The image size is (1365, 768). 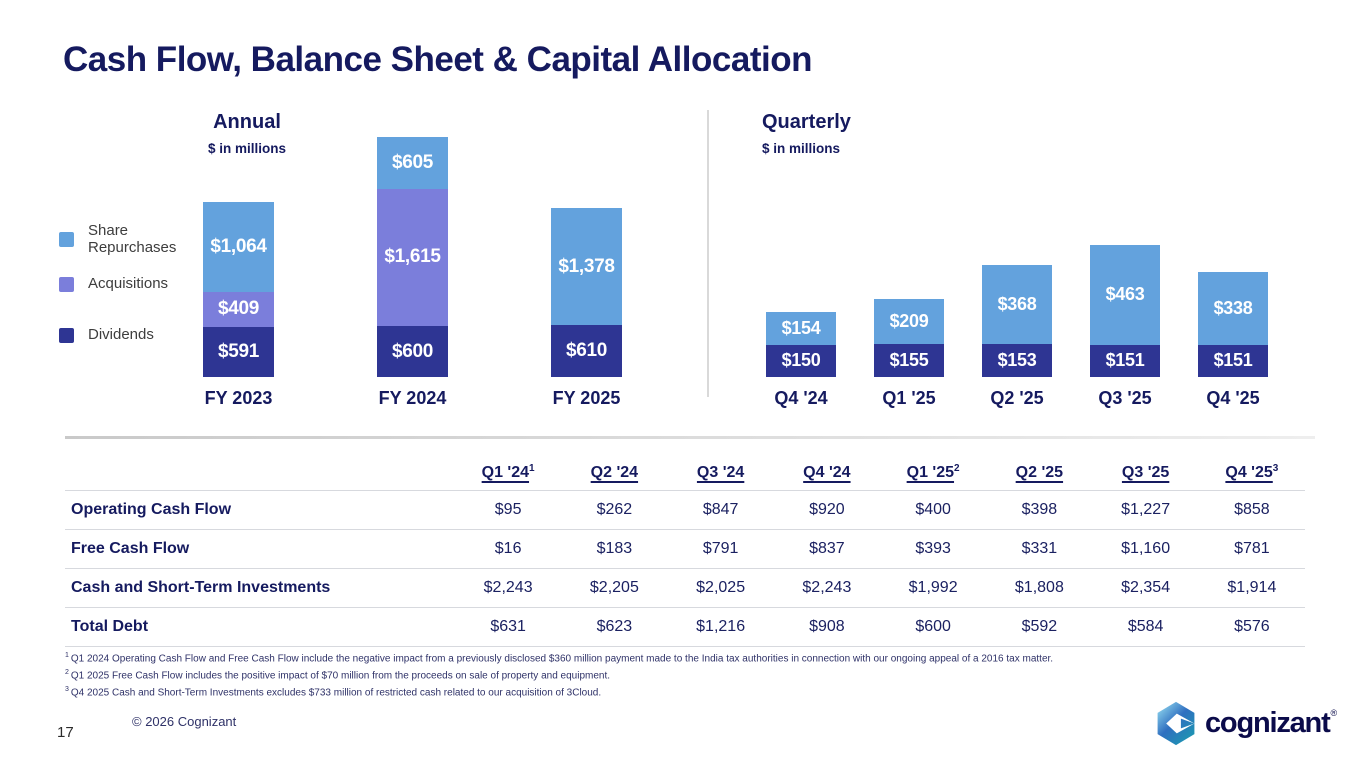 I want to click on bar-value-label: $209, so click(x=909, y=320).